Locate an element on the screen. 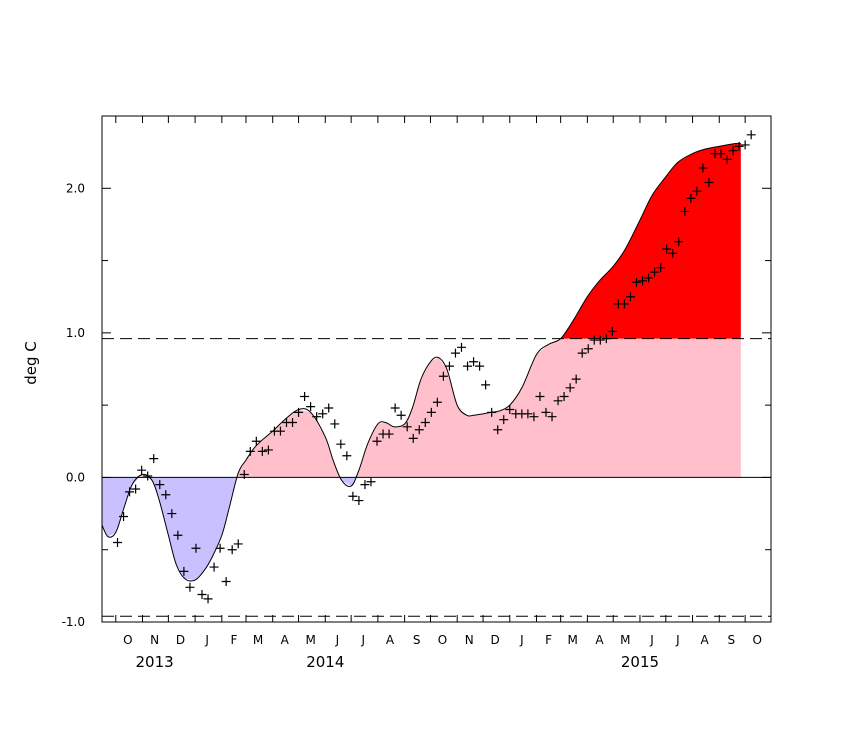 This screenshot has width=859, height=740. y-tick-label: 2.0 is located at coordinates (75, 188).